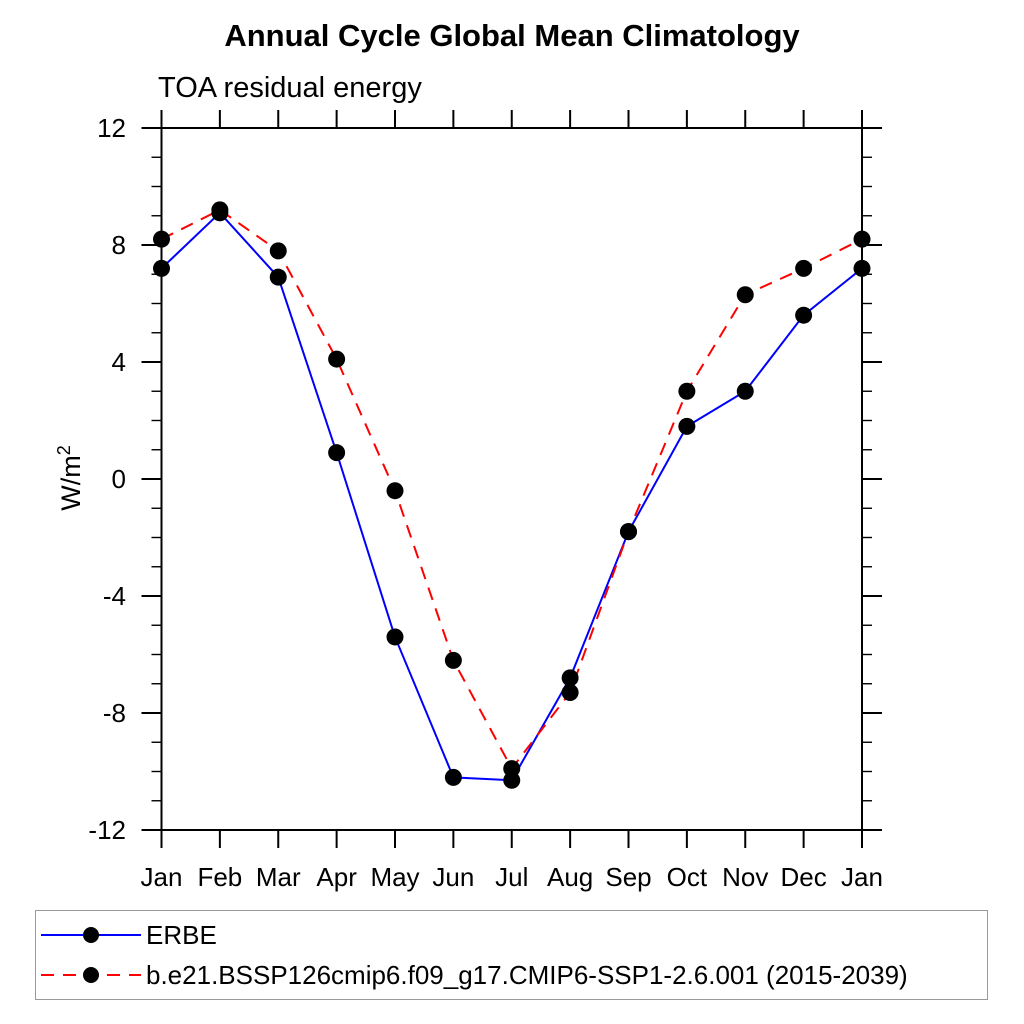  What do you see at coordinates (119, 362) in the screenshot?
I see `y-tick-label: 4` at bounding box center [119, 362].